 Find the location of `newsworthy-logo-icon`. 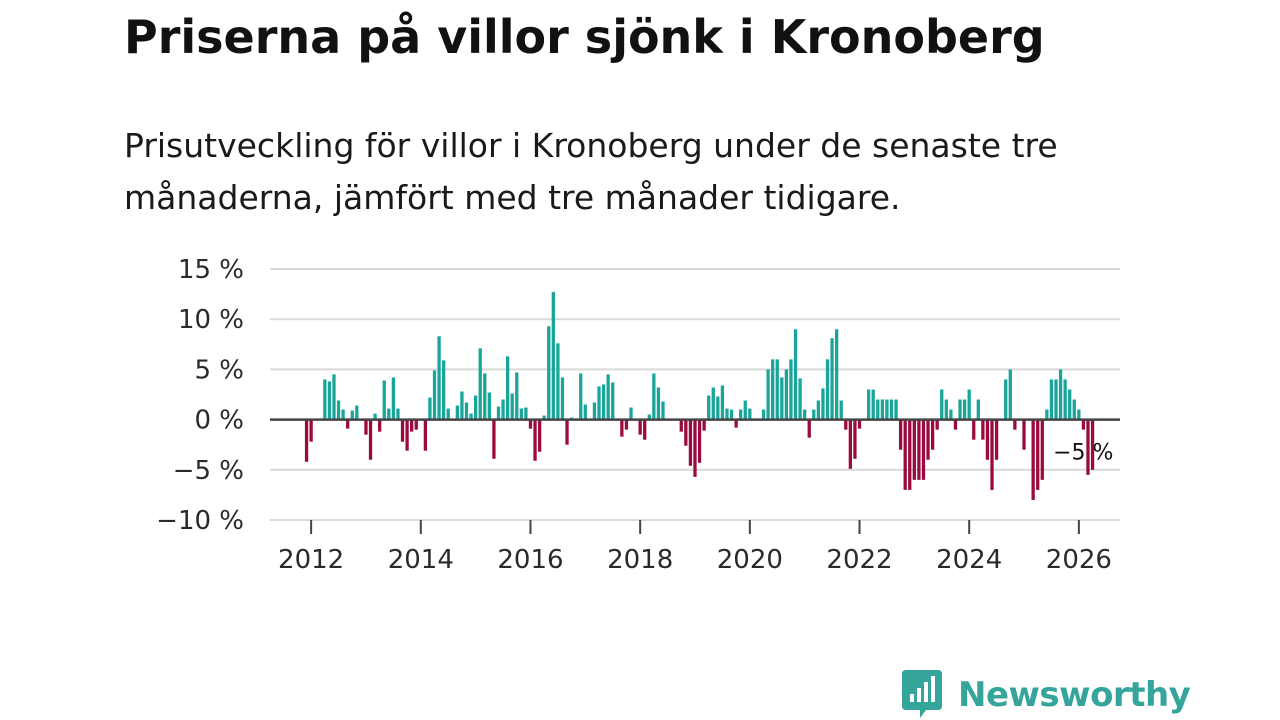

newsworthy-logo-icon is located at coordinates (922, 694).